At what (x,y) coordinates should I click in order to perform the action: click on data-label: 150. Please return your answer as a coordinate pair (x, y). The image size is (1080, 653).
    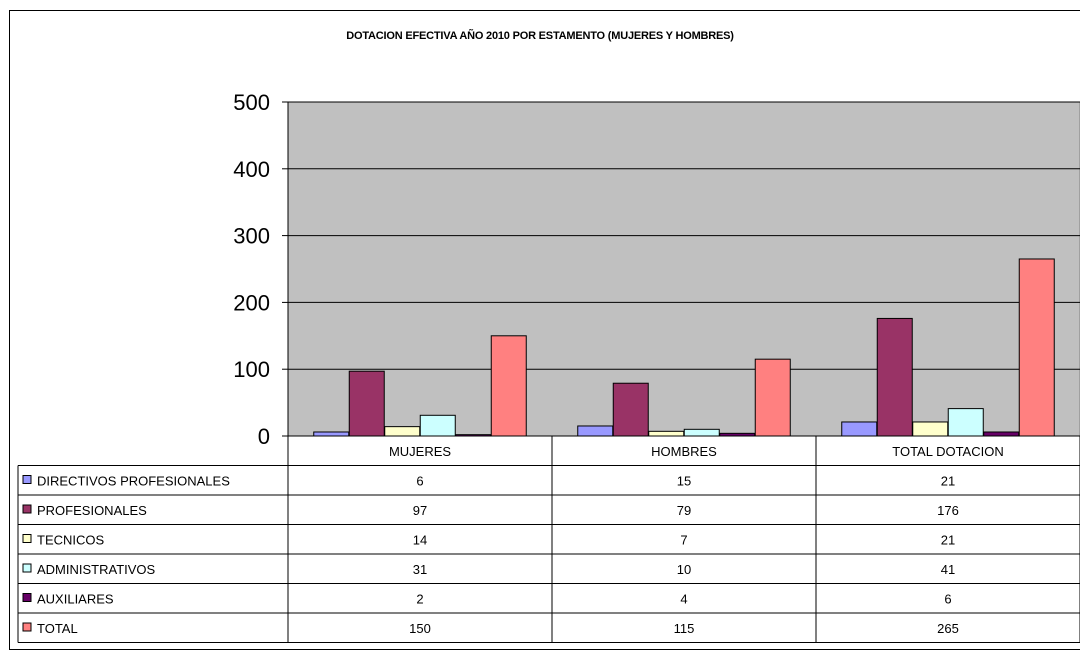
    Looking at the image, I should click on (420, 628).